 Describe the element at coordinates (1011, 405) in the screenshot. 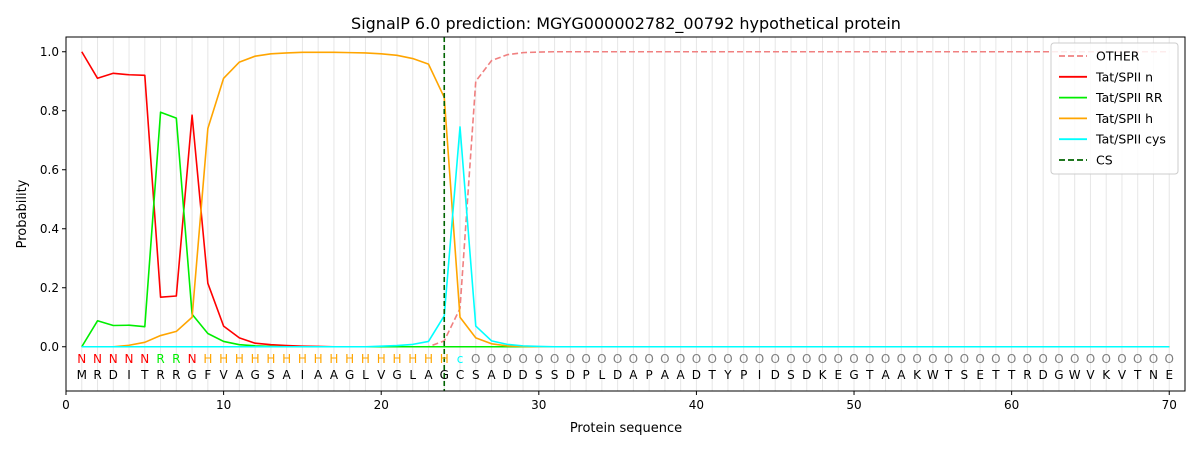

I see `x-tick-label: 60` at that location.